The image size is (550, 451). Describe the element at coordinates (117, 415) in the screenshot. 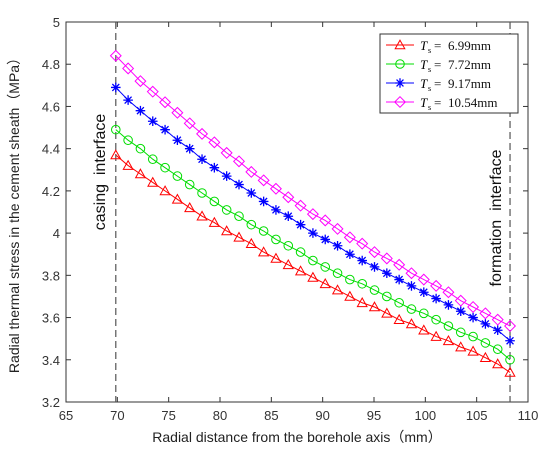

I see `x-tick-label: 70` at that location.